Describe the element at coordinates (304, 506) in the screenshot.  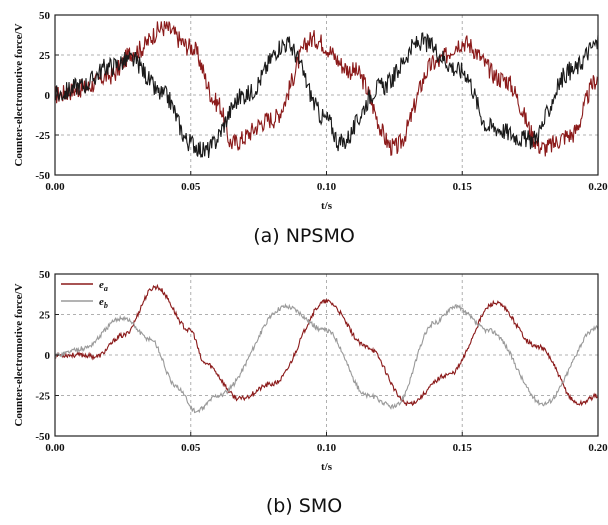
I see `caption-smo: (b) SMO` at that location.